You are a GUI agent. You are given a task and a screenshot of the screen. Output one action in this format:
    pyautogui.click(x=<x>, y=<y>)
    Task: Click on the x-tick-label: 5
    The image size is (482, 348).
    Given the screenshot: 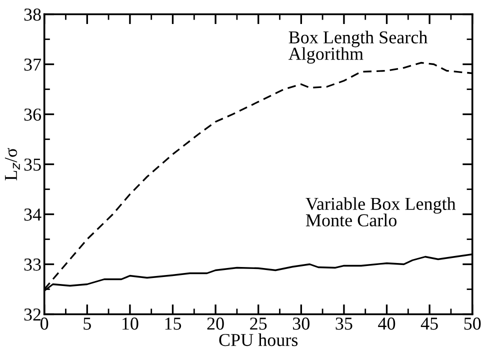 What is the action you would take?
    pyautogui.click(x=87, y=324)
    